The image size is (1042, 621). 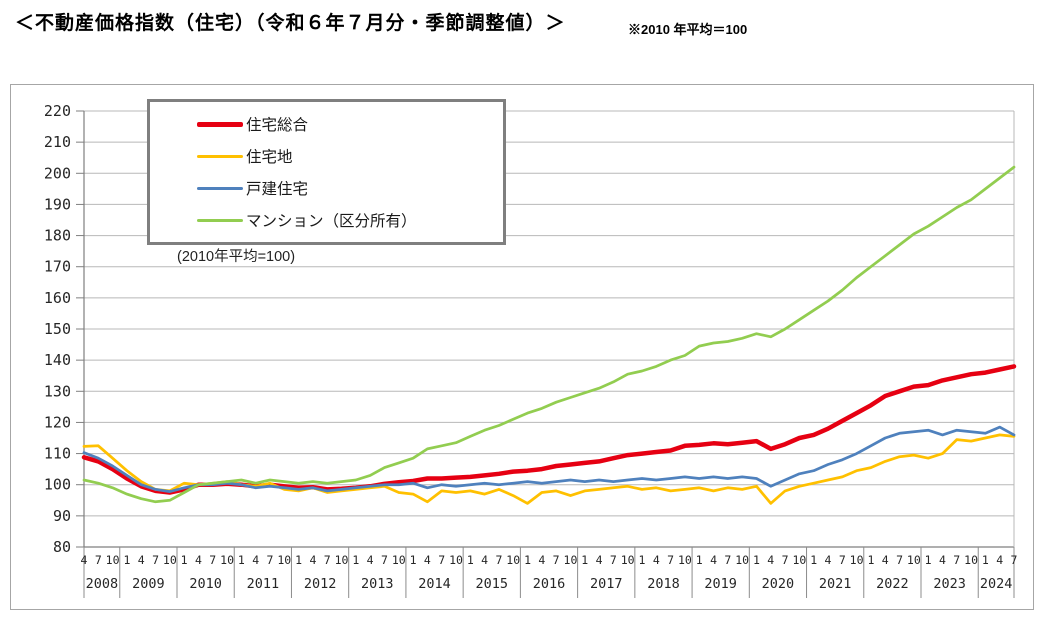 What do you see at coordinates (778, 584) in the screenshot?
I see `x-year-label: 2020` at bounding box center [778, 584].